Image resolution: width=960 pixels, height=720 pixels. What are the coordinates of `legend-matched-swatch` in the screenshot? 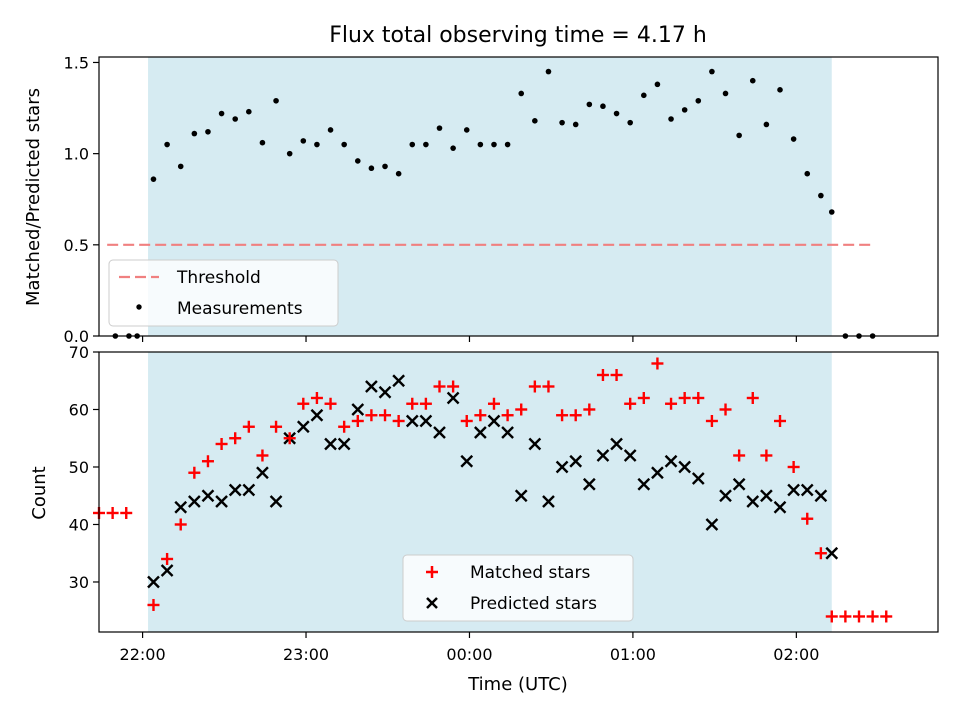 It's located at (432, 572).